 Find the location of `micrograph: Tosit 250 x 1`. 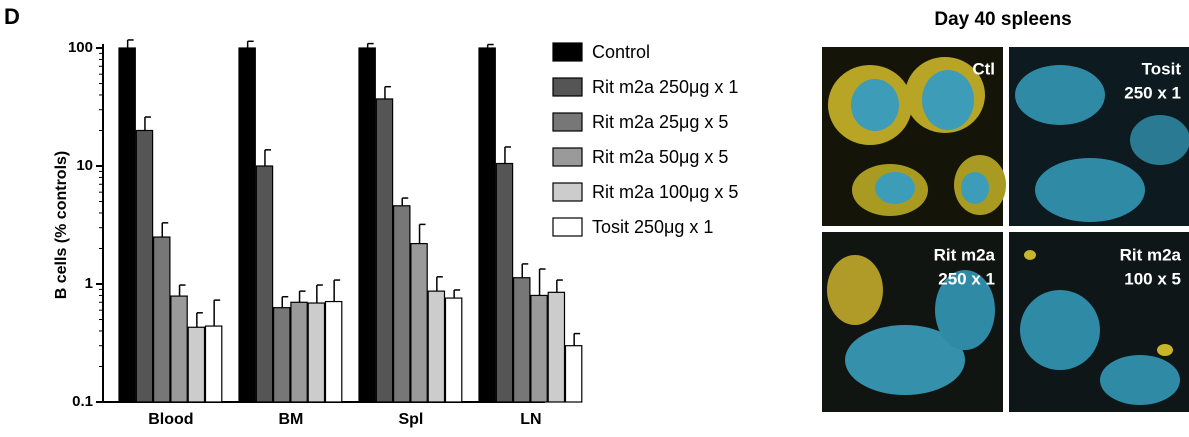

micrograph: Tosit 250 x 1 is located at coordinates (1099, 136).